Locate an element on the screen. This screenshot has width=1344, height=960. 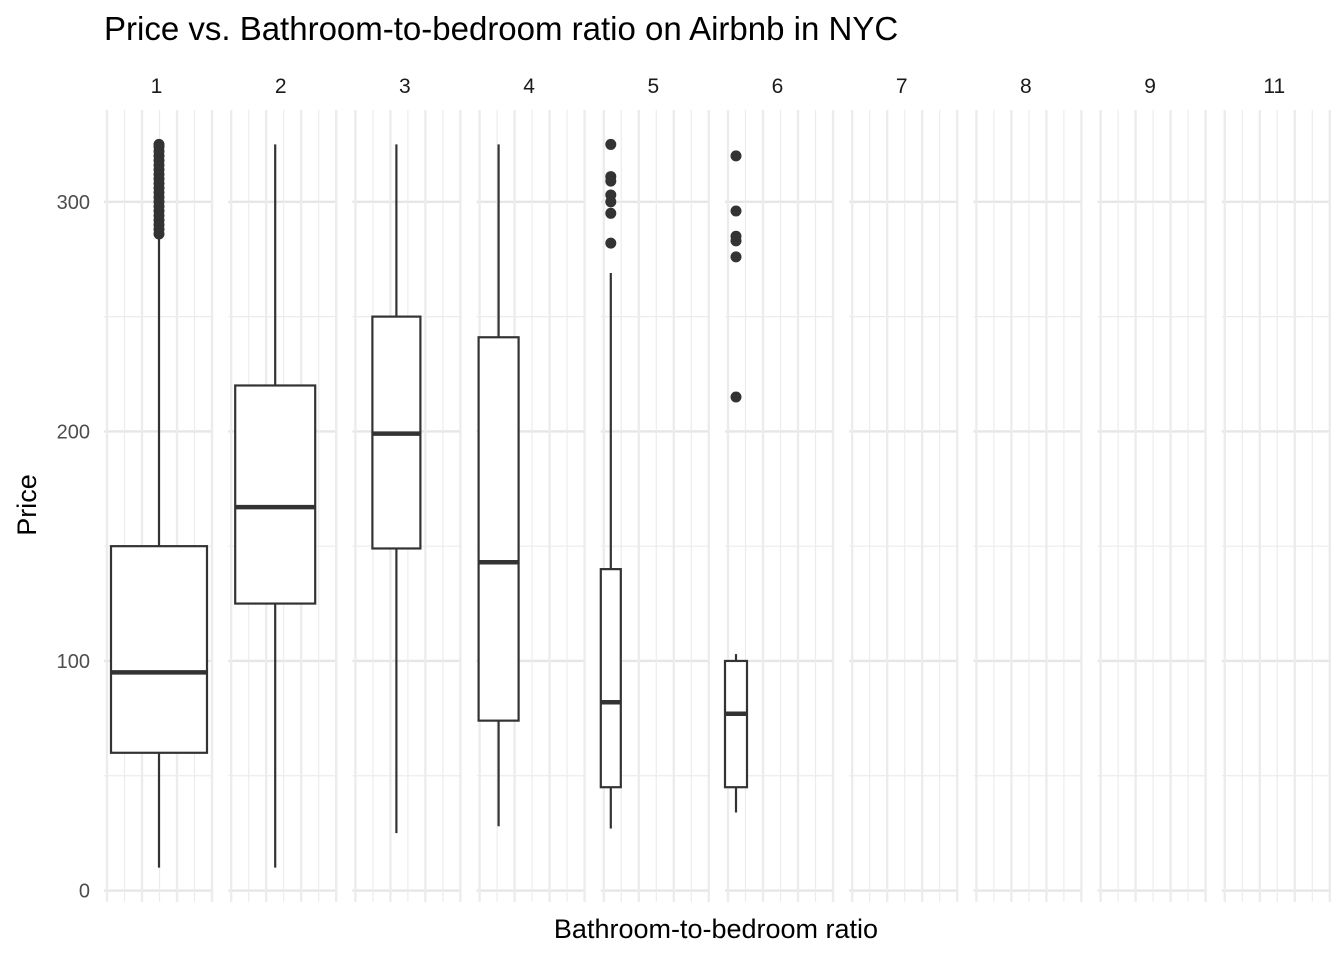
facet-strip-label: 4 is located at coordinates (529, 86).